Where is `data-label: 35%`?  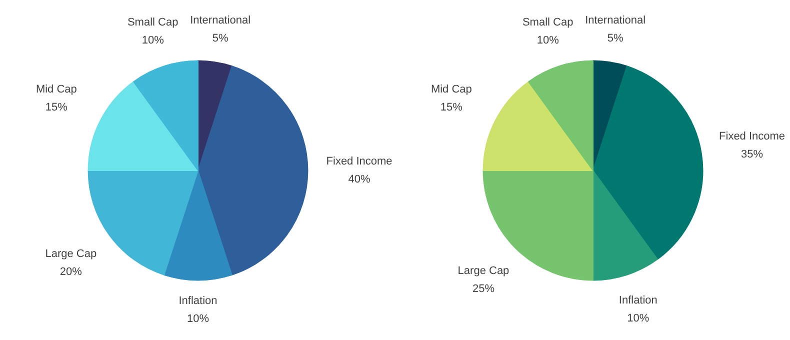
data-label: 35% is located at coordinates (752, 154).